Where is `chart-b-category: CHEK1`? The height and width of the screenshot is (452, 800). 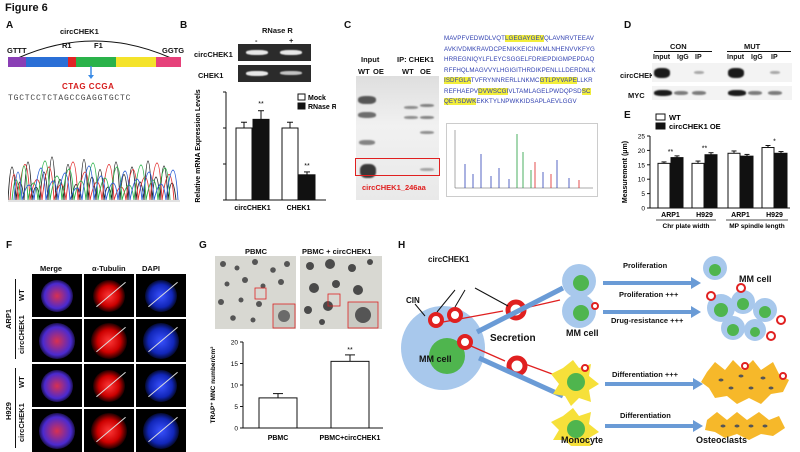 chart-b-category: CHEK1 is located at coordinates (299, 208).